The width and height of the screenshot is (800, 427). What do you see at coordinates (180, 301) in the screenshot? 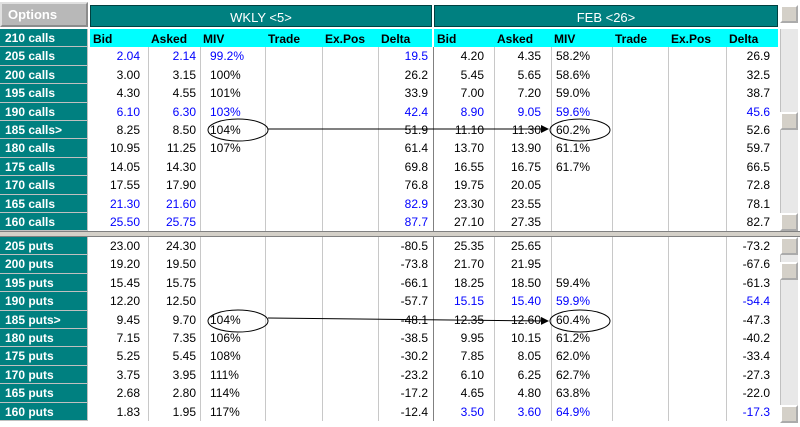
I see `cell: 12.50` at bounding box center [180, 301].